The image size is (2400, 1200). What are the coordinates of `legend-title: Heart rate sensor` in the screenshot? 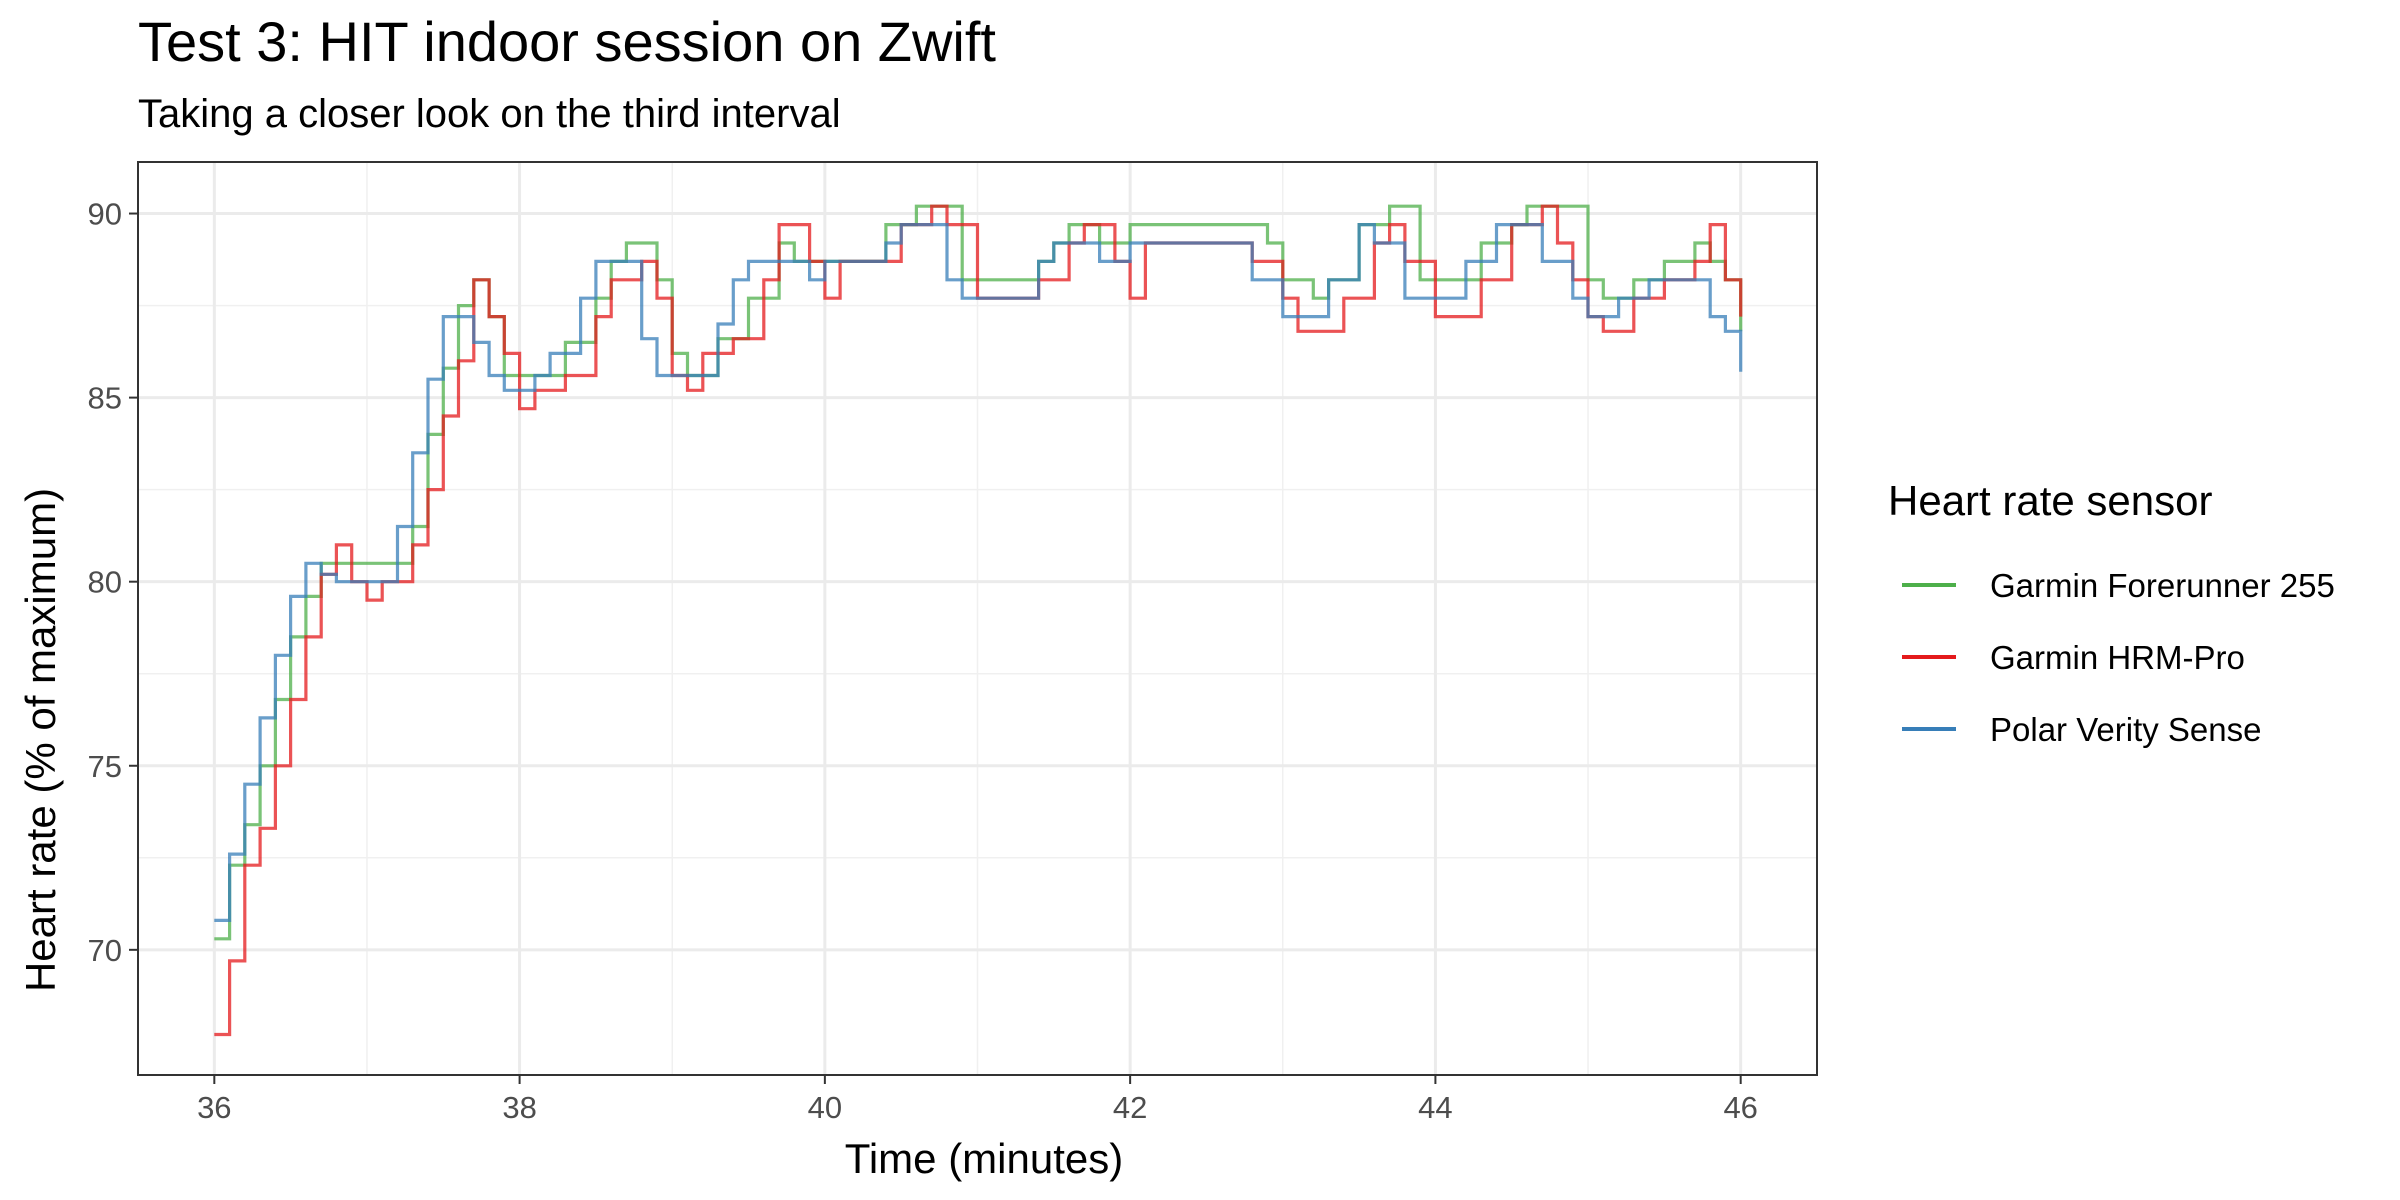 It's located at (2050, 500).